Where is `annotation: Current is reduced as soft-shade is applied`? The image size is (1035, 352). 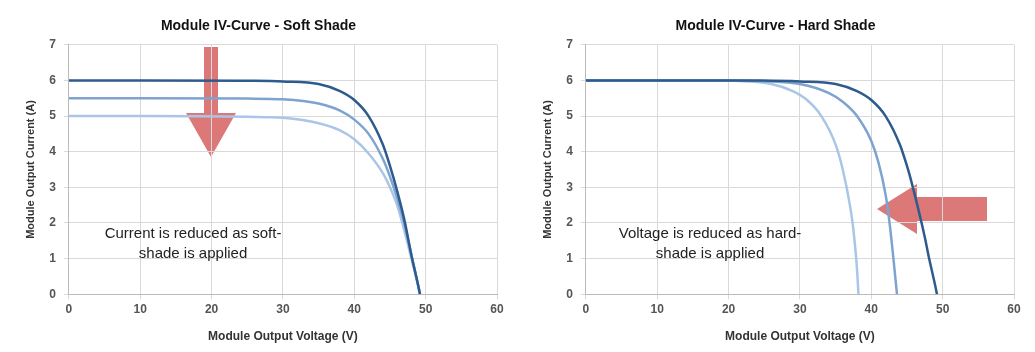
annotation: Current is reduced as soft-shade is applied is located at coordinates (193, 243).